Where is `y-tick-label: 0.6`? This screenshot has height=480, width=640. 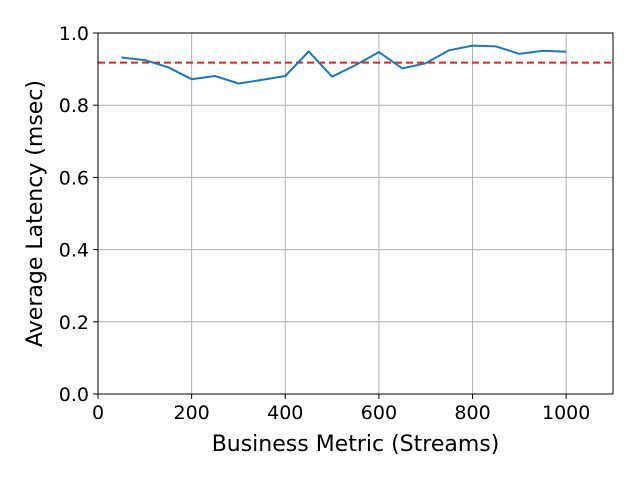 y-tick-label: 0.6 is located at coordinates (74, 178).